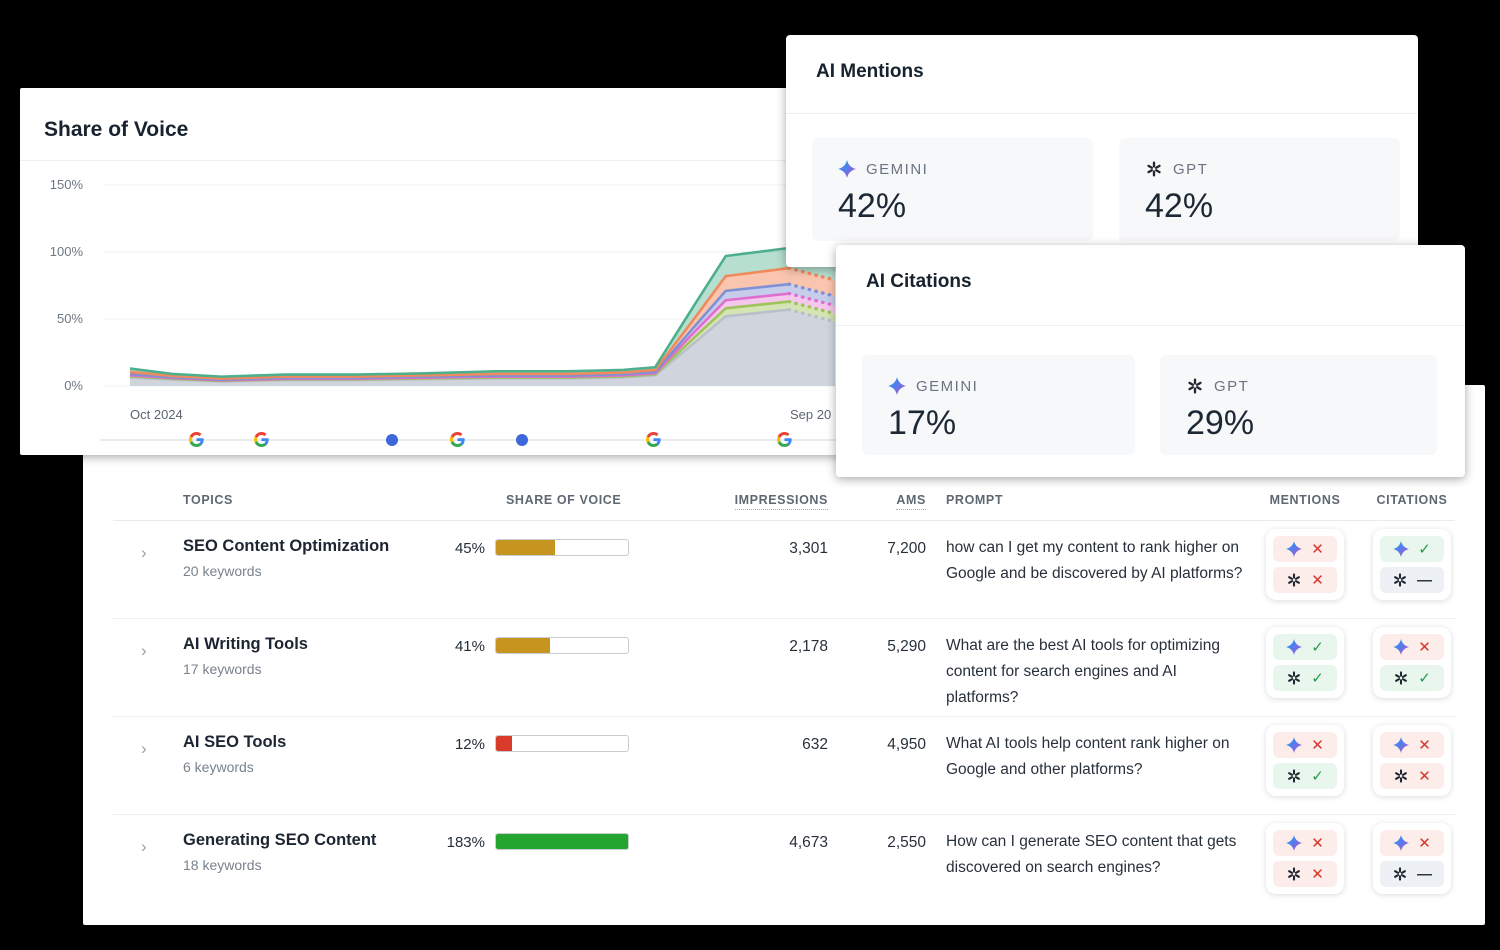 The image size is (1500, 950). I want to click on impressions-value: 632, so click(815, 744).